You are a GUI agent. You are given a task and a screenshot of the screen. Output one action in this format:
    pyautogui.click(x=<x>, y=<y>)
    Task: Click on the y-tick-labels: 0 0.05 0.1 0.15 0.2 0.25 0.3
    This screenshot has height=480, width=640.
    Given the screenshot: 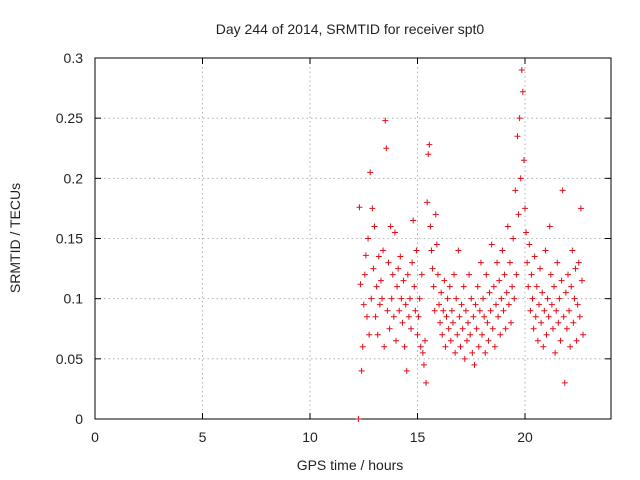 What is the action you would take?
    pyautogui.click(x=69, y=238)
    